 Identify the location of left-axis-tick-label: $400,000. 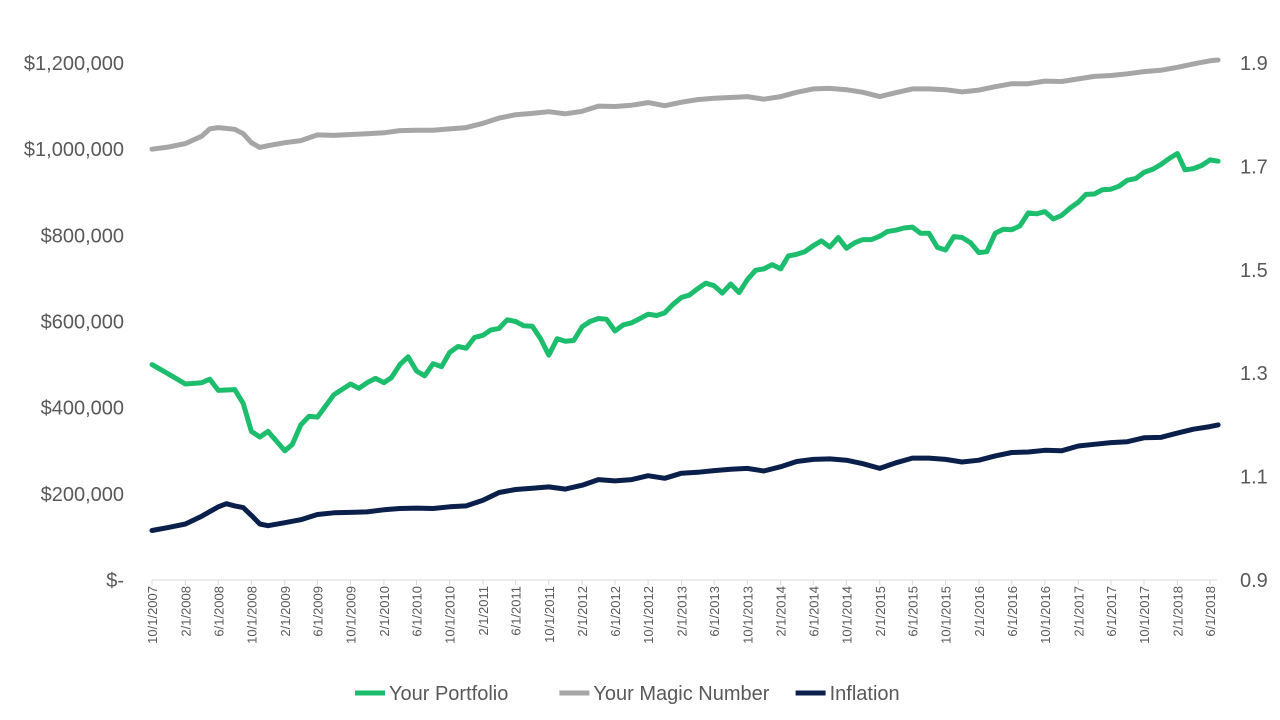
(82, 409).